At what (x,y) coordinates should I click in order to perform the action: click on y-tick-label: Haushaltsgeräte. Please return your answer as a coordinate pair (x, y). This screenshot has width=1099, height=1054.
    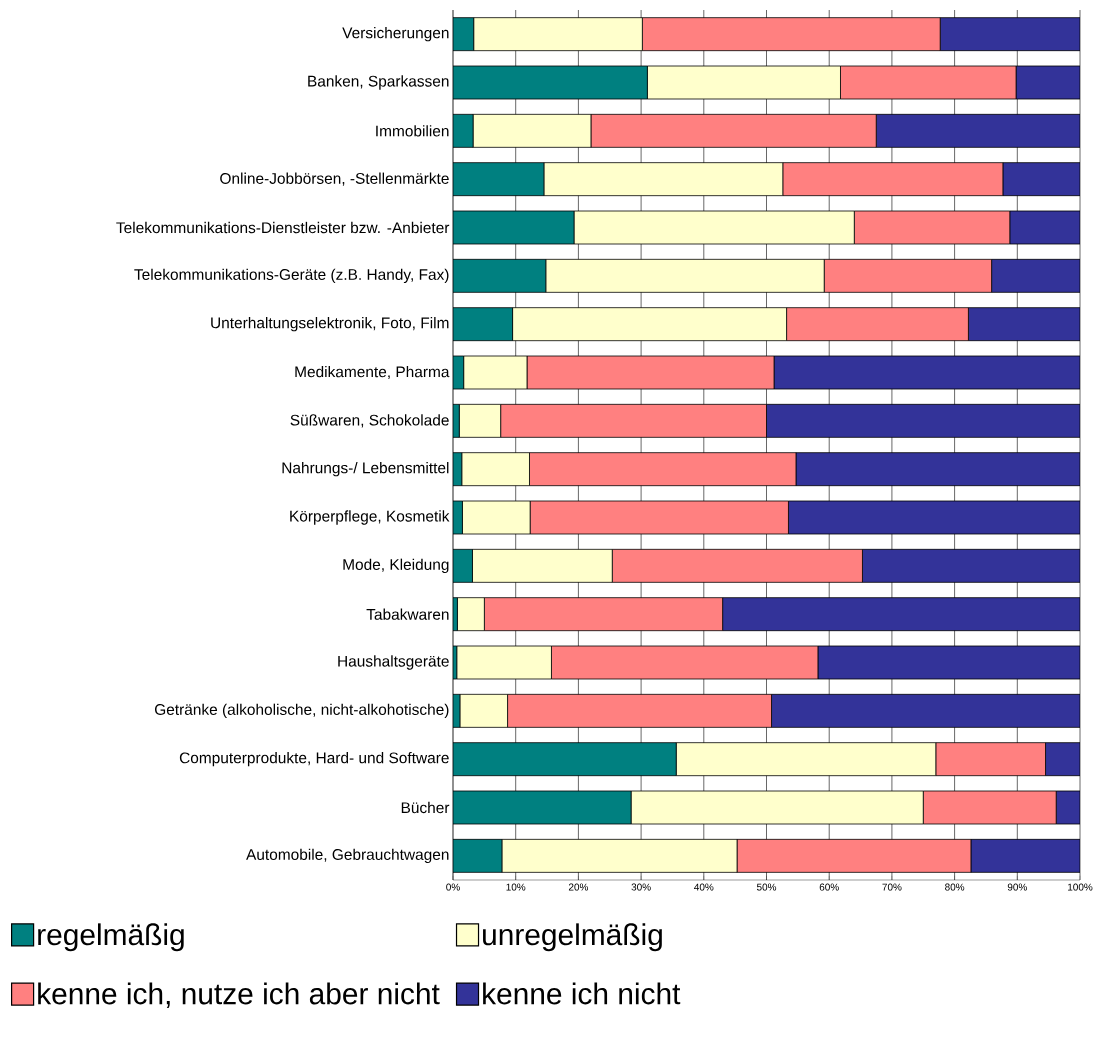
    Looking at the image, I should click on (393, 662).